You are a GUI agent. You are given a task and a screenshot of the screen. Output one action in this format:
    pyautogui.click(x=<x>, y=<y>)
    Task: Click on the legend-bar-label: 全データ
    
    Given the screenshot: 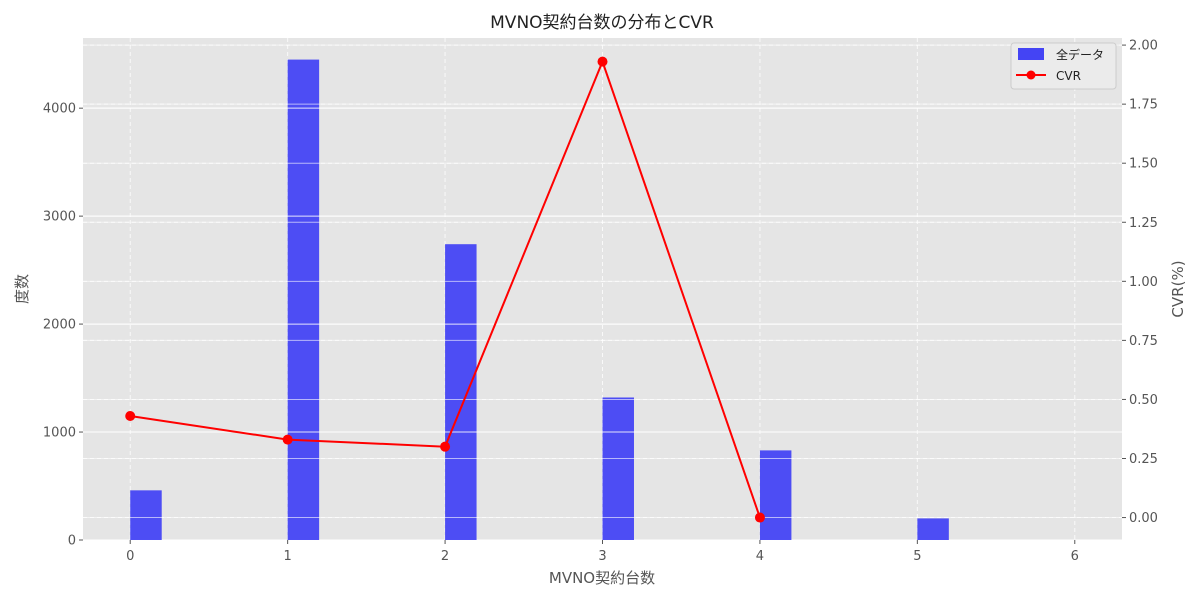 What is the action you would take?
    pyautogui.click(x=1080, y=54)
    